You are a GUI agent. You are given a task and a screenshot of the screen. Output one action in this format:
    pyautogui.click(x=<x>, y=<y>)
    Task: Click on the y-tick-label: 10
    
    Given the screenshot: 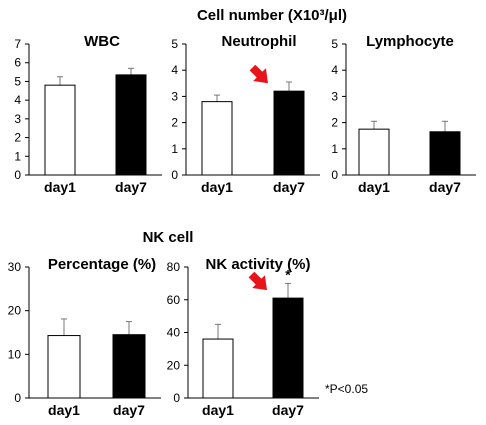 What is the action you would take?
    pyautogui.click(x=15, y=354)
    